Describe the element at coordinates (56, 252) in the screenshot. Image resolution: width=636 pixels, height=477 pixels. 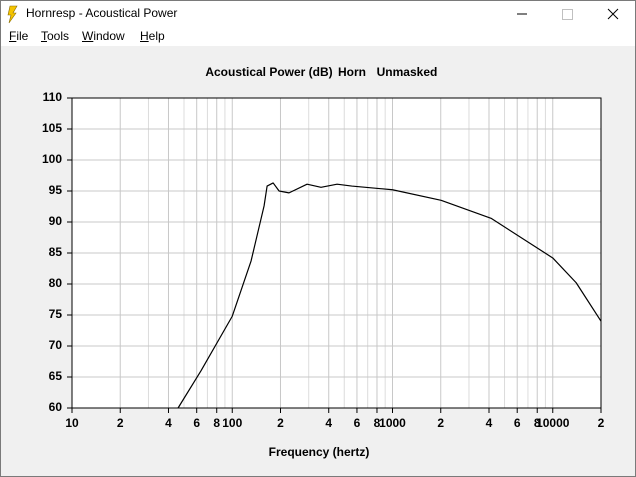
I see `y-tick-label: 85` at that location.